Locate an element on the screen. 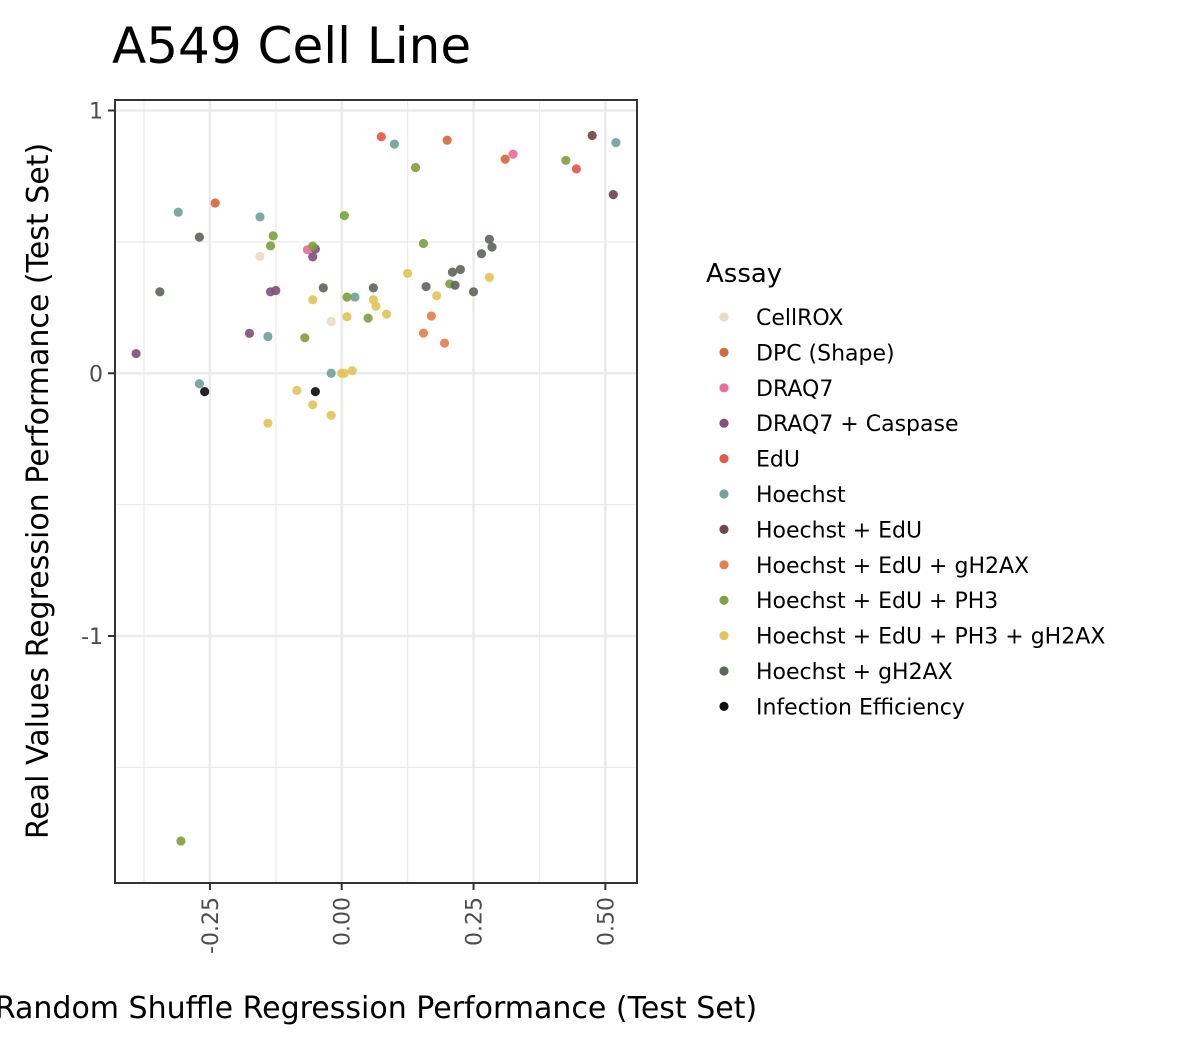 Image resolution: width=1200 pixels, height=1050 pixels. legend-label: Hoechst + EdU + PH3 is located at coordinates (877, 601).